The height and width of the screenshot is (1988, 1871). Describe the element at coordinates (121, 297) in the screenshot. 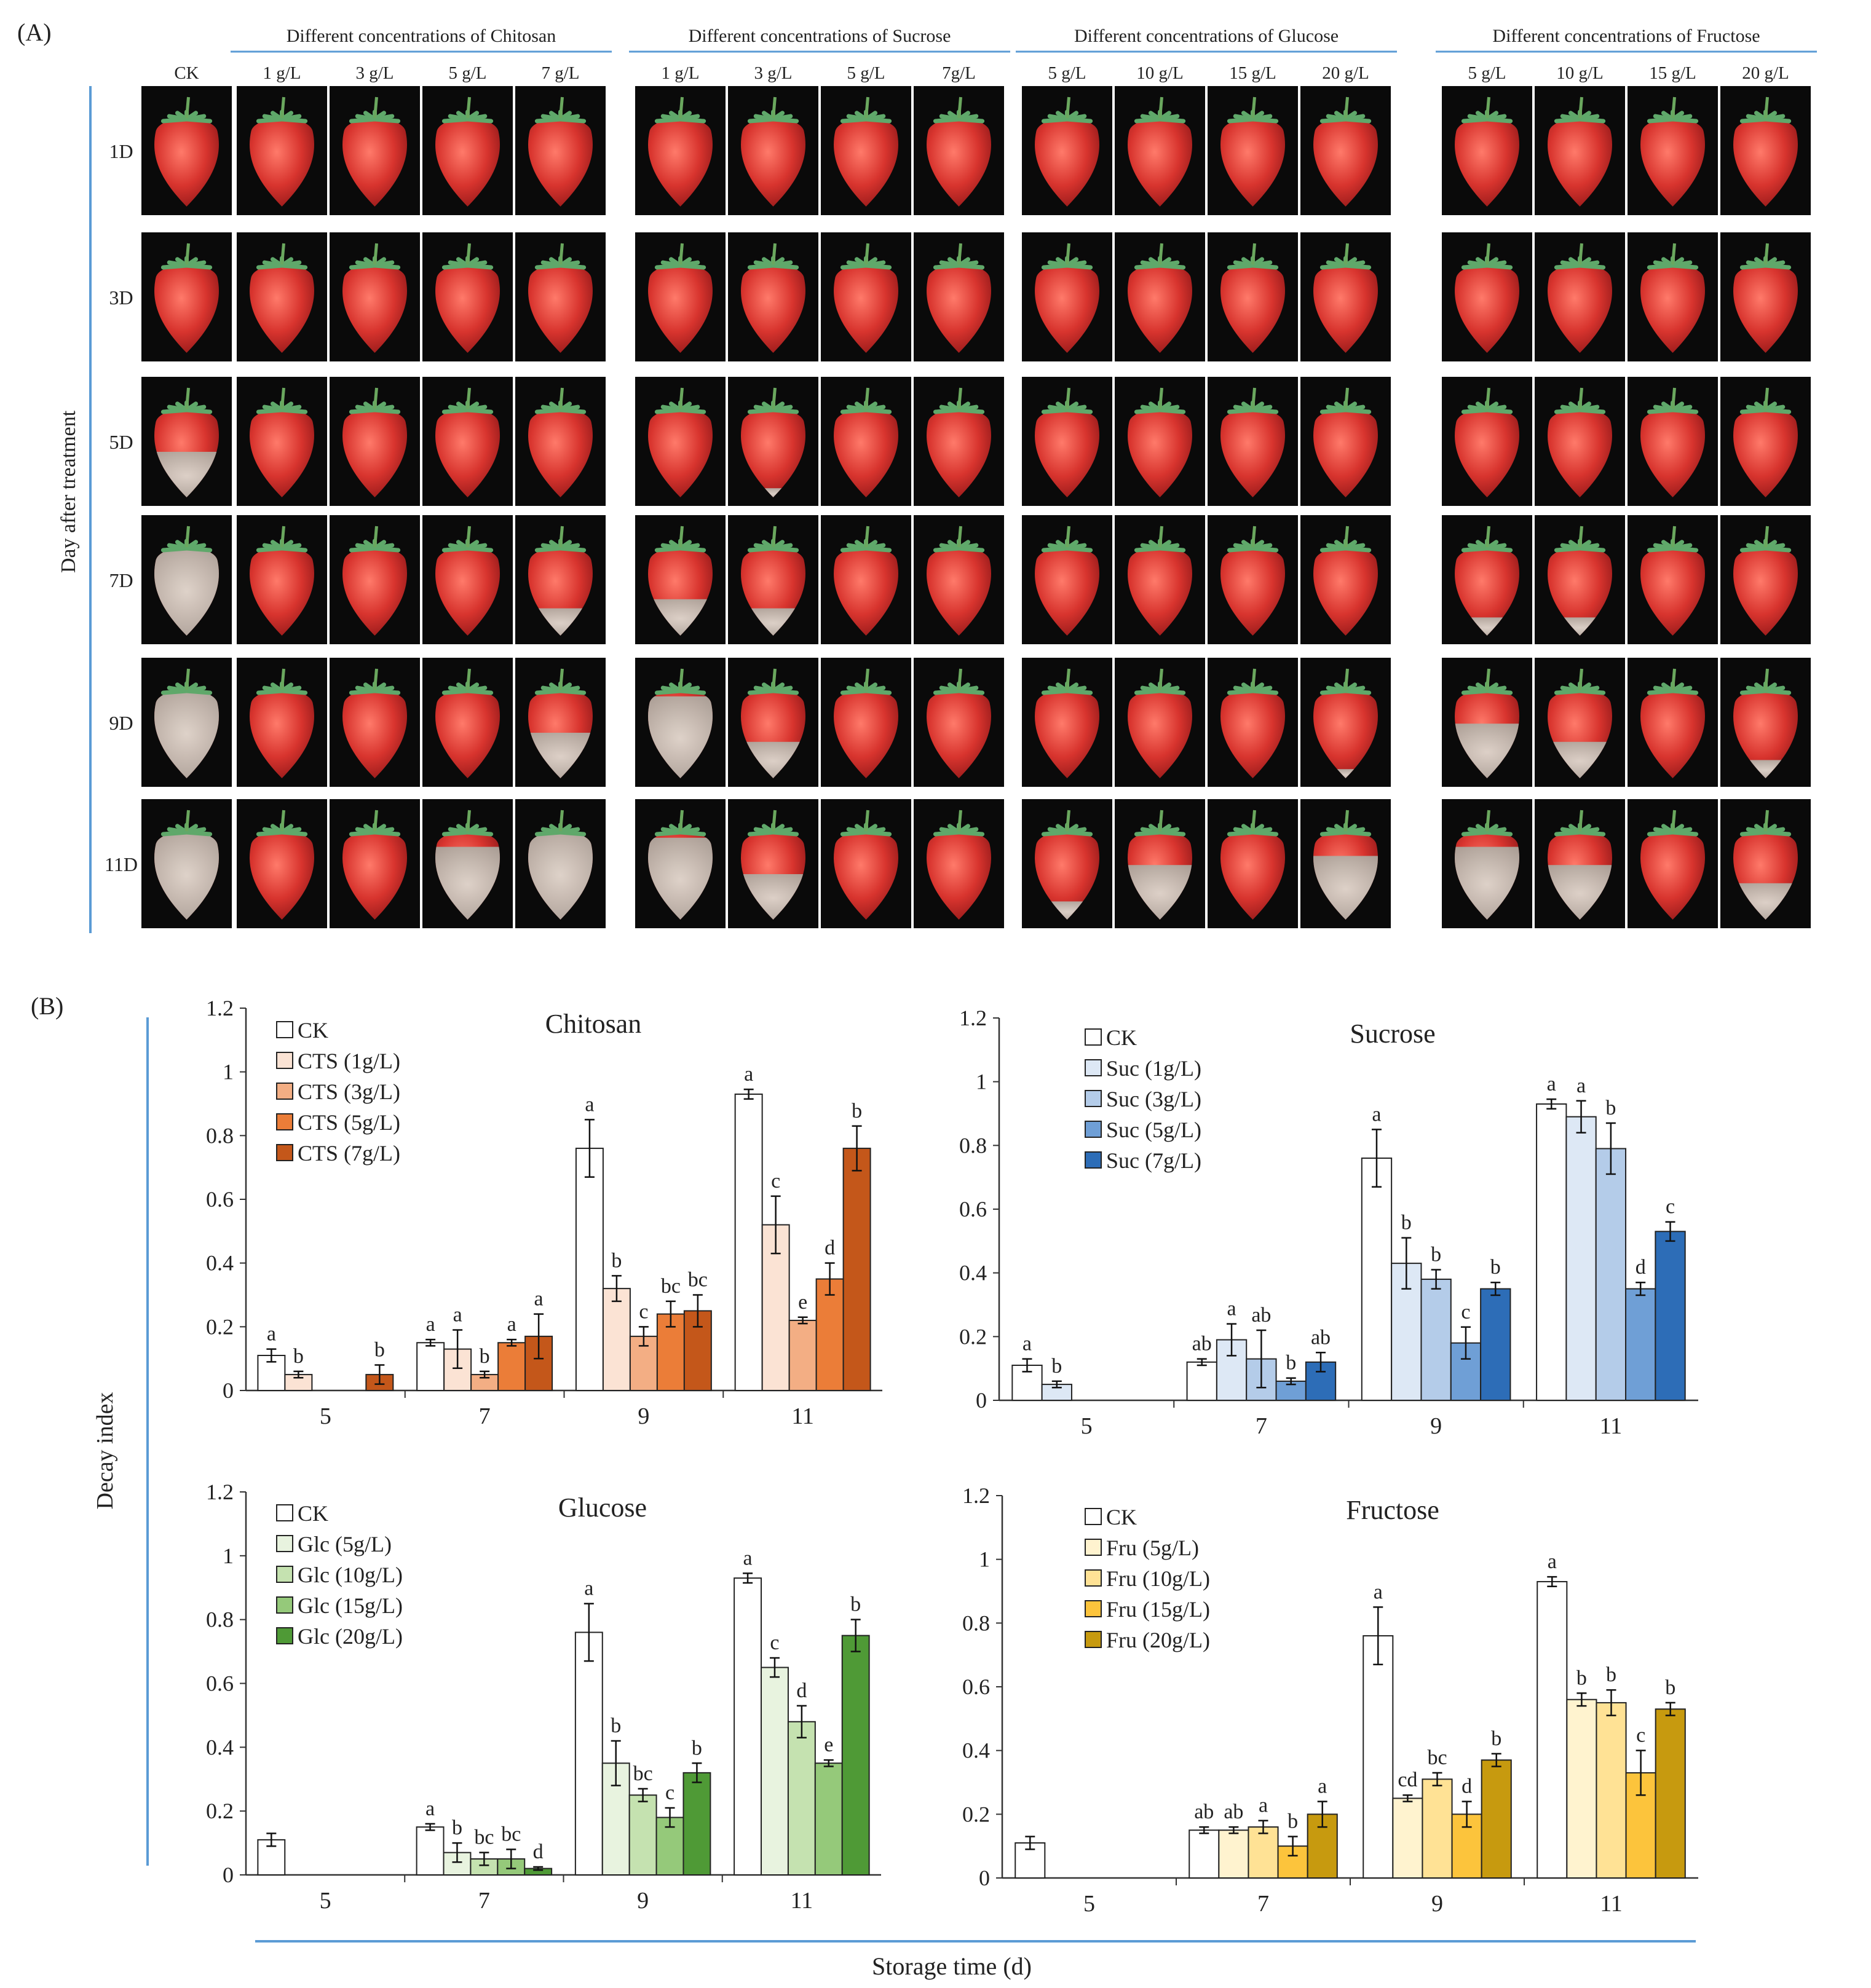

I see `row-label: 3D` at that location.